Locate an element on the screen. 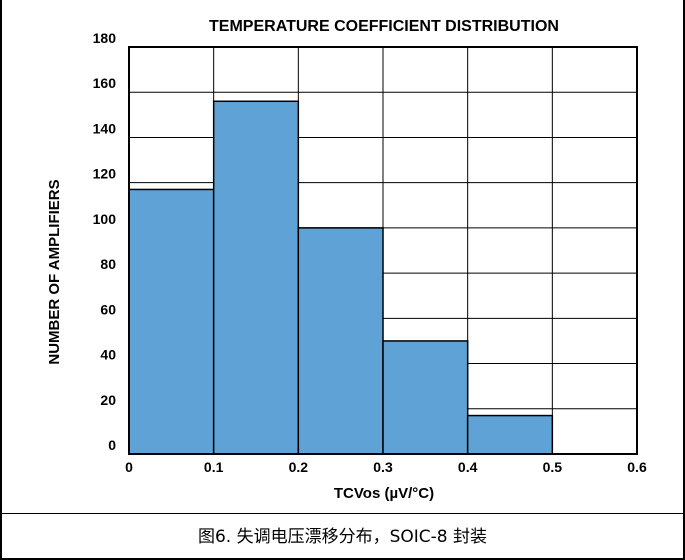 The image size is (685, 560). y-tick-labels: 0 20 40 60 80 100 120 140 160 180 is located at coordinates (105, 241).